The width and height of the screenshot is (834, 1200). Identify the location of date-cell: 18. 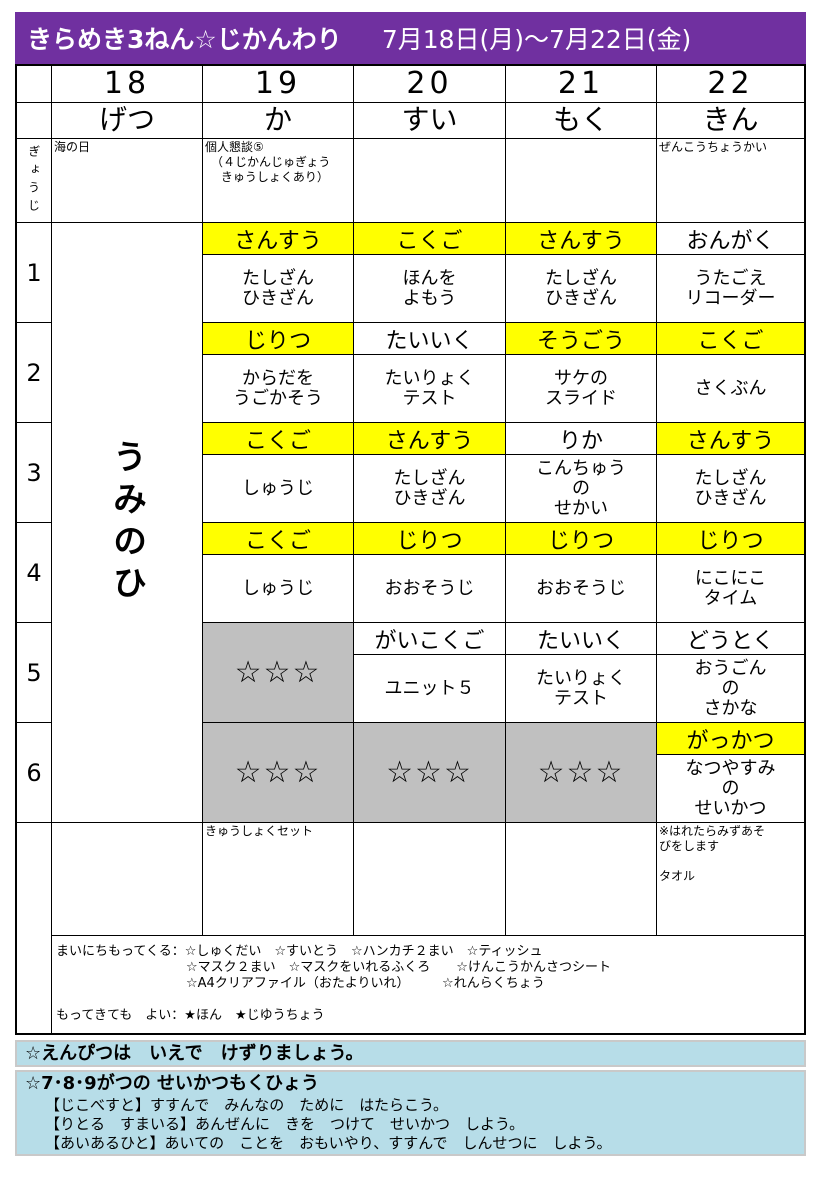
(127, 84).